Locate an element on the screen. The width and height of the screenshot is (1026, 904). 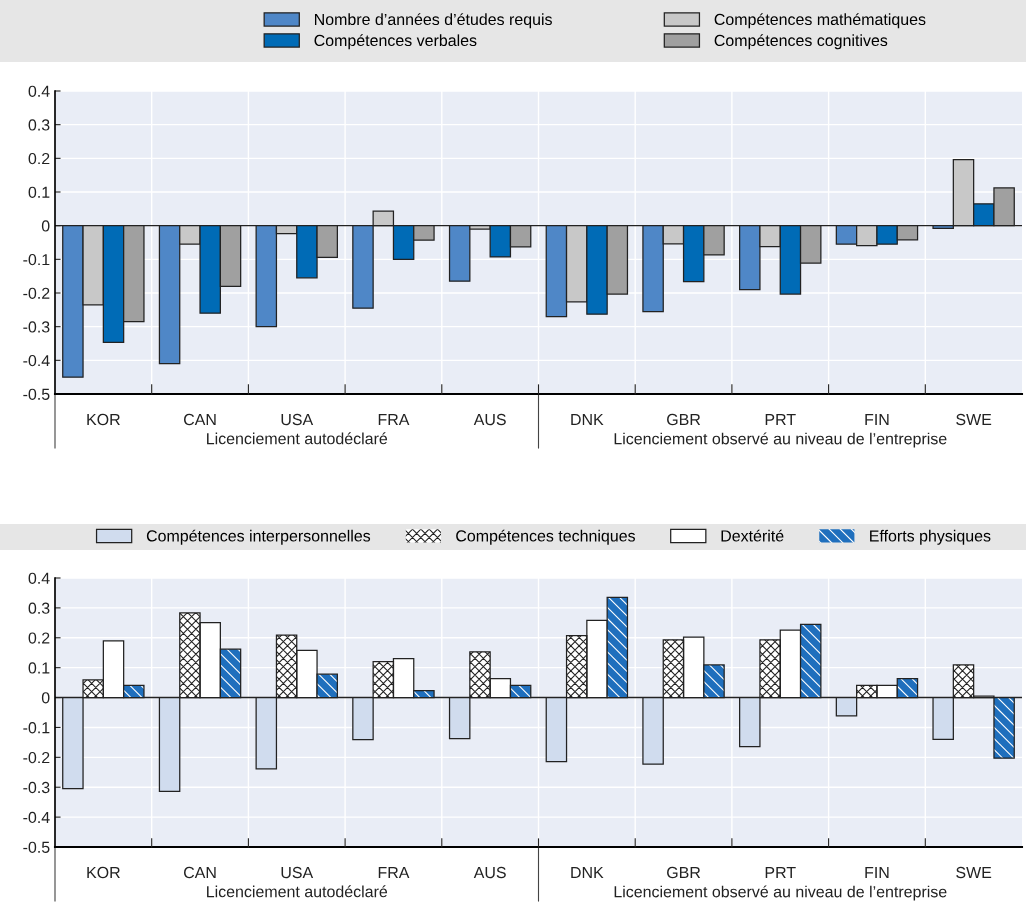
legend-label: Dextérité is located at coordinates (752, 535).